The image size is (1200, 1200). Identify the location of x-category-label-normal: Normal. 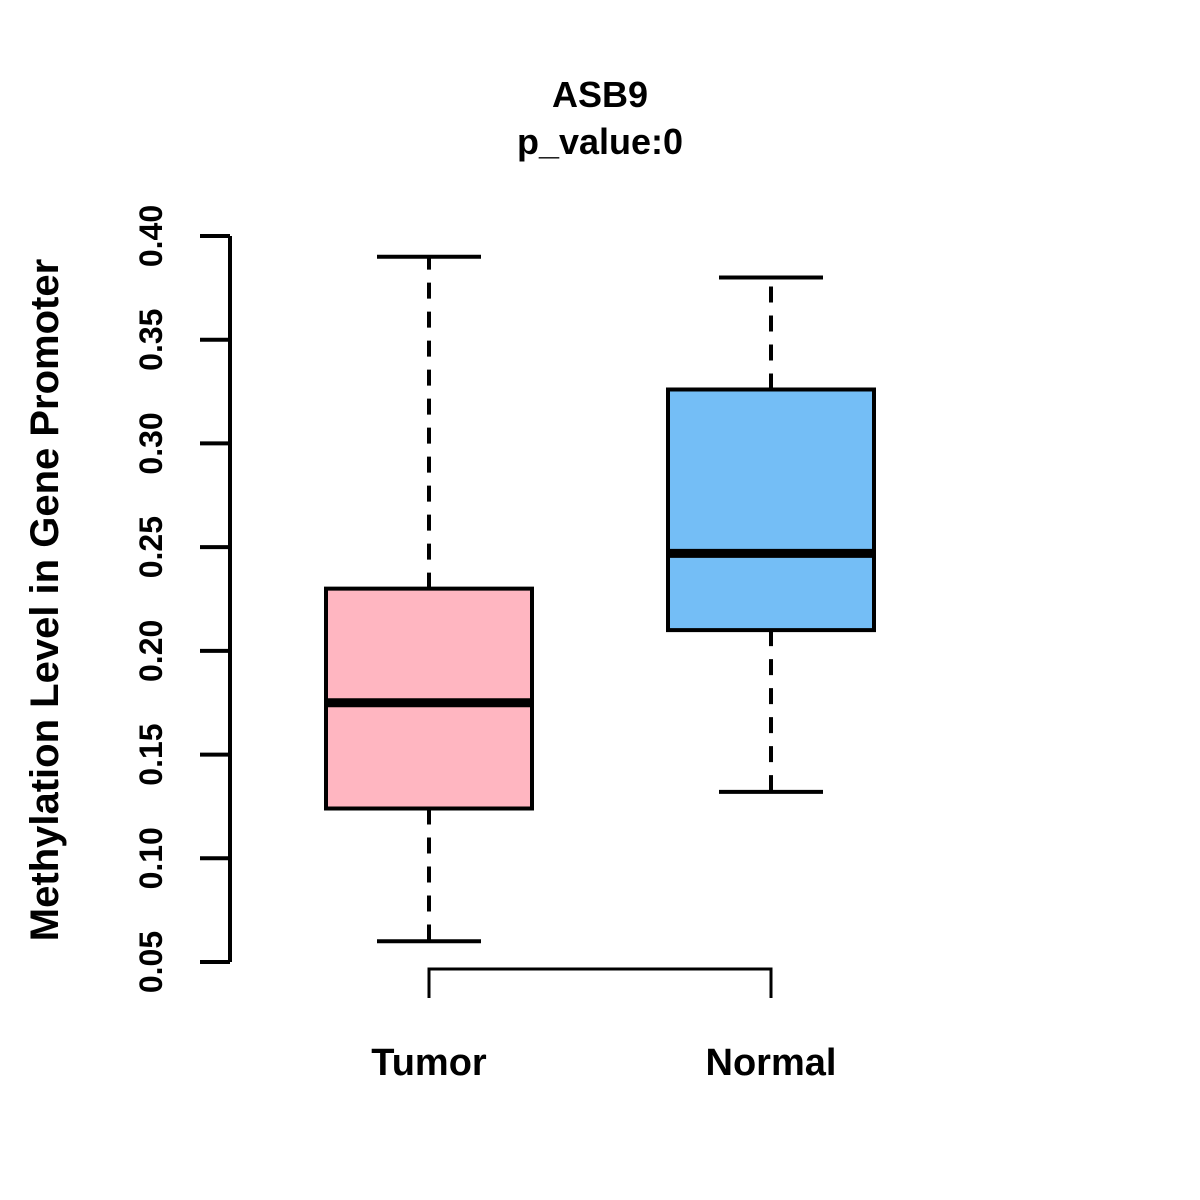
(771, 1063).